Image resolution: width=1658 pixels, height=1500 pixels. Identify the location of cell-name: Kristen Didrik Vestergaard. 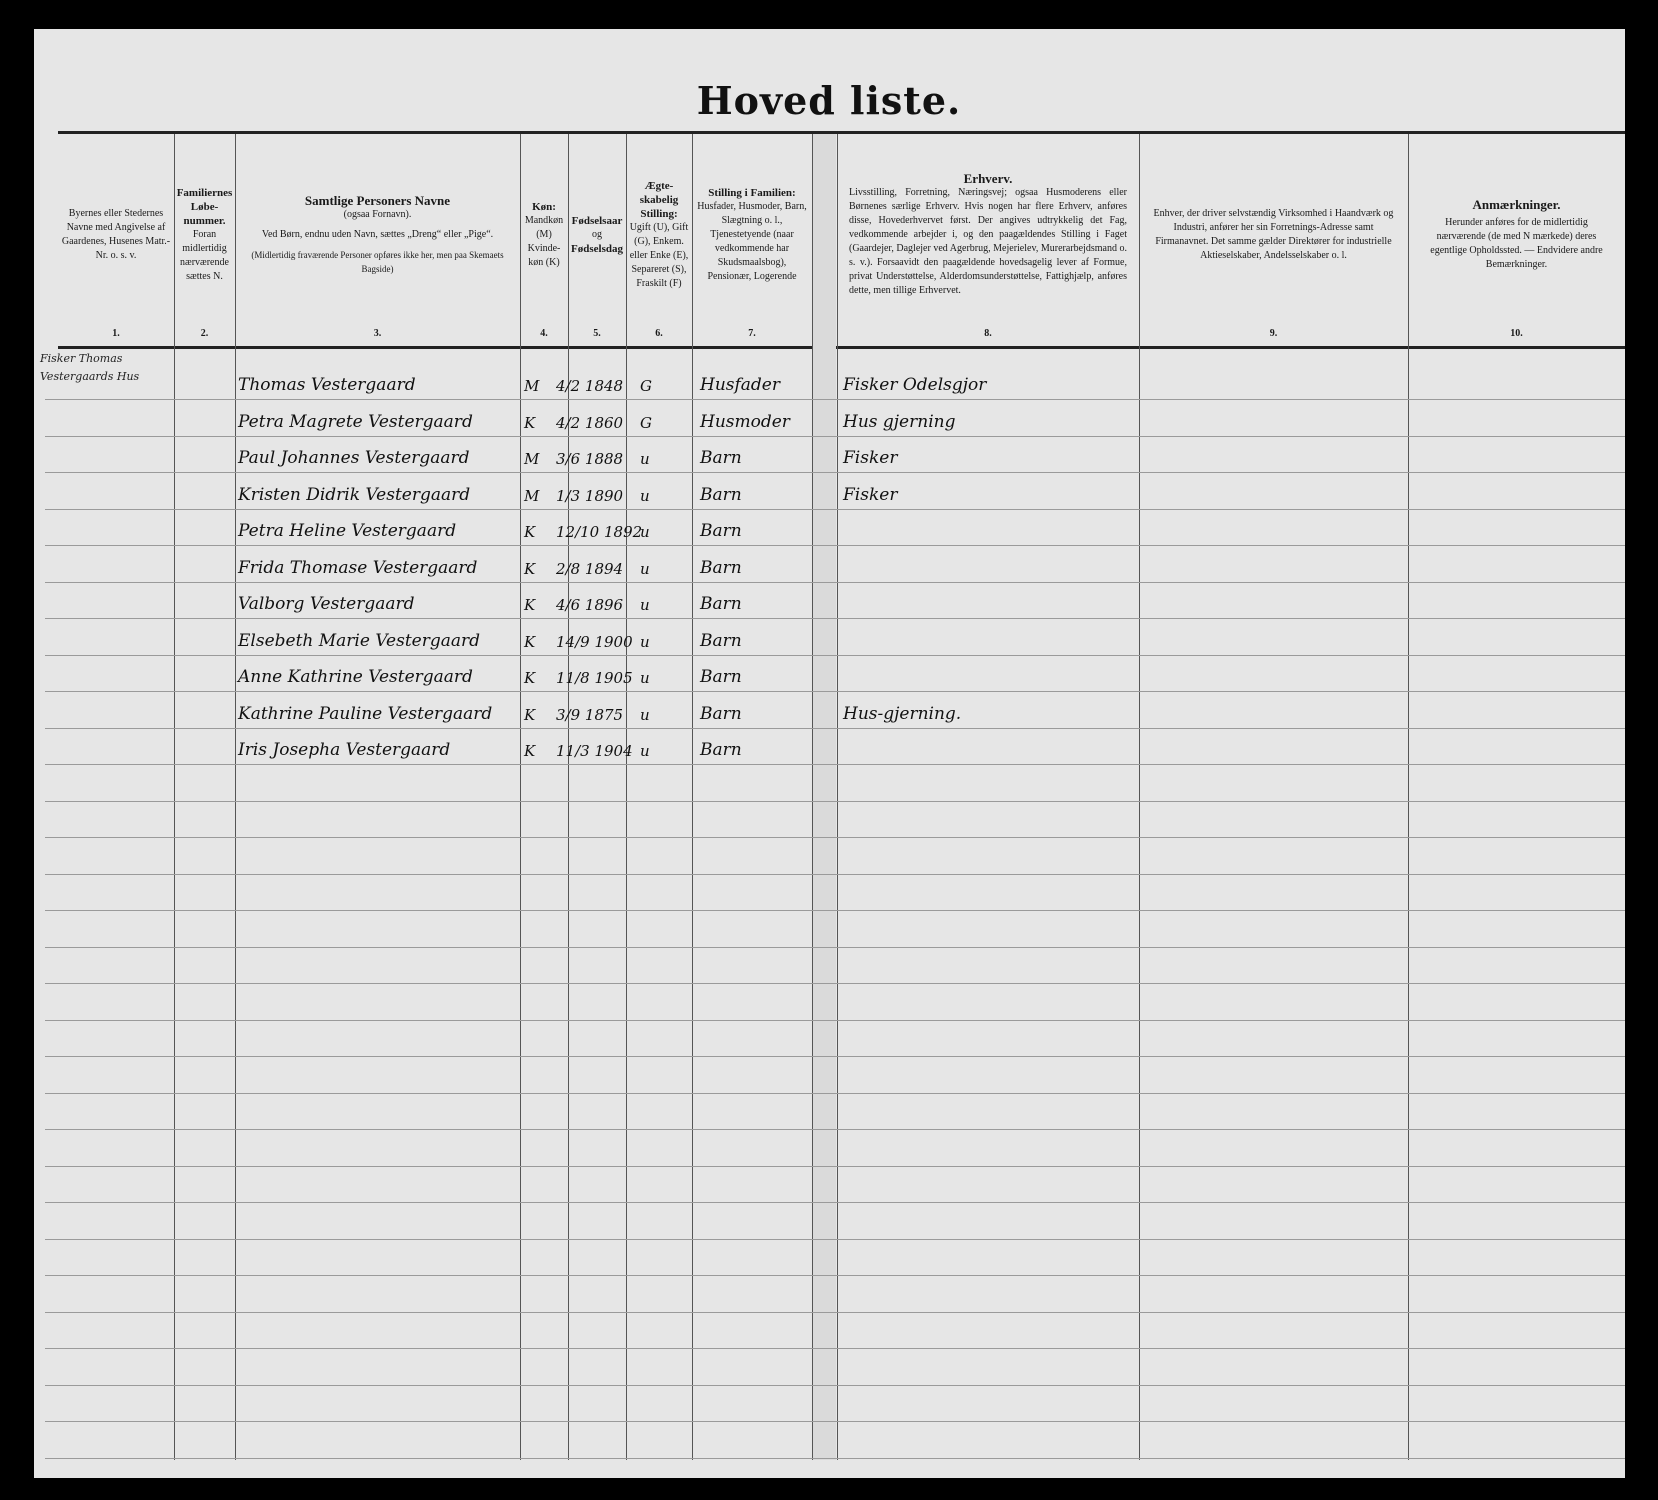
(354, 494).